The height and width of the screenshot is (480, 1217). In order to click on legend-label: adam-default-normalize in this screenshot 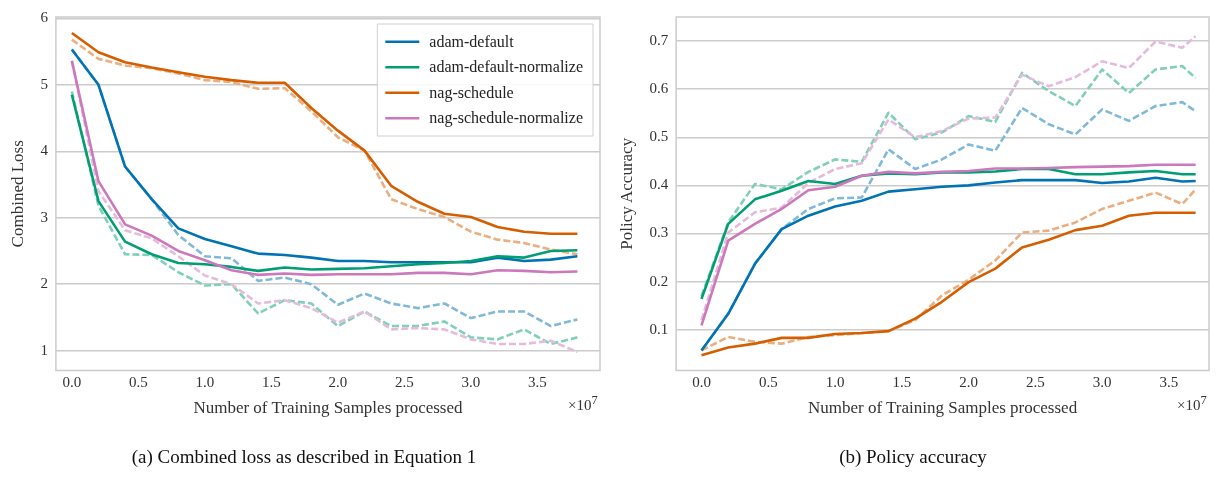, I will do `click(506, 67)`.